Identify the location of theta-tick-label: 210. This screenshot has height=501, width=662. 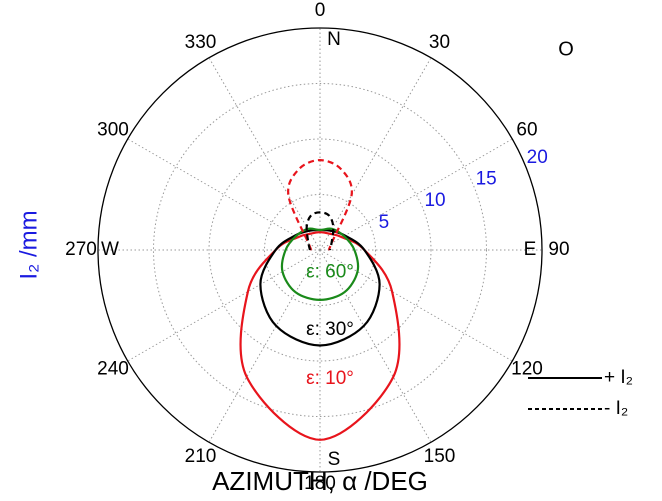
(201, 456).